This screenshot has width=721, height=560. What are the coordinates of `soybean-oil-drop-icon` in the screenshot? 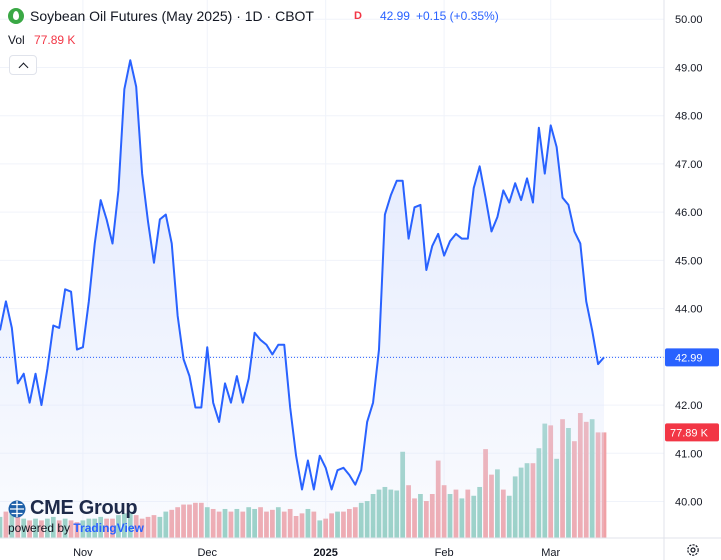 It's located at (16, 16).